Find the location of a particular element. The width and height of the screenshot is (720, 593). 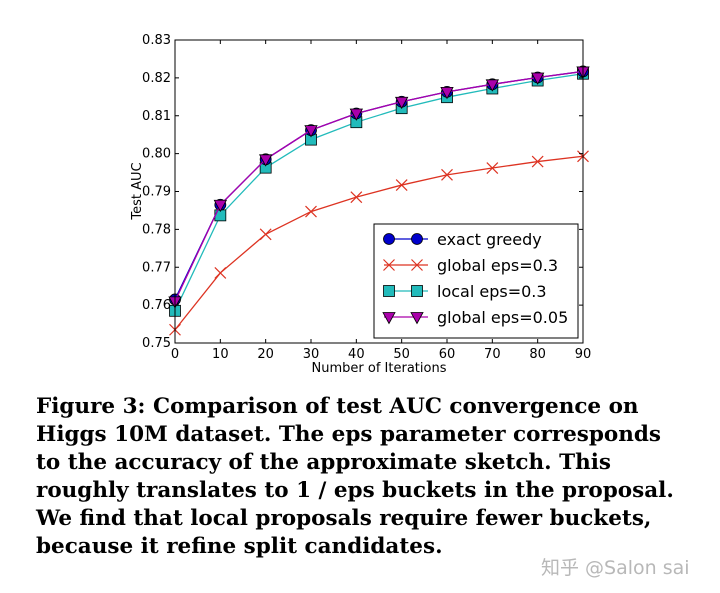

x-tick-label: 60 is located at coordinates (447, 354).